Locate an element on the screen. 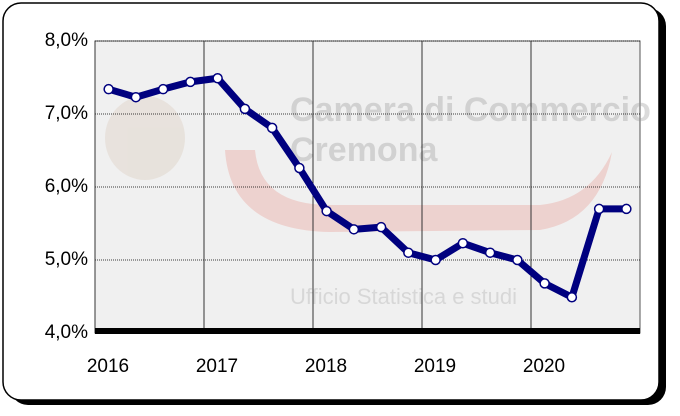  x-tick-label: 2018 is located at coordinates (326, 366).